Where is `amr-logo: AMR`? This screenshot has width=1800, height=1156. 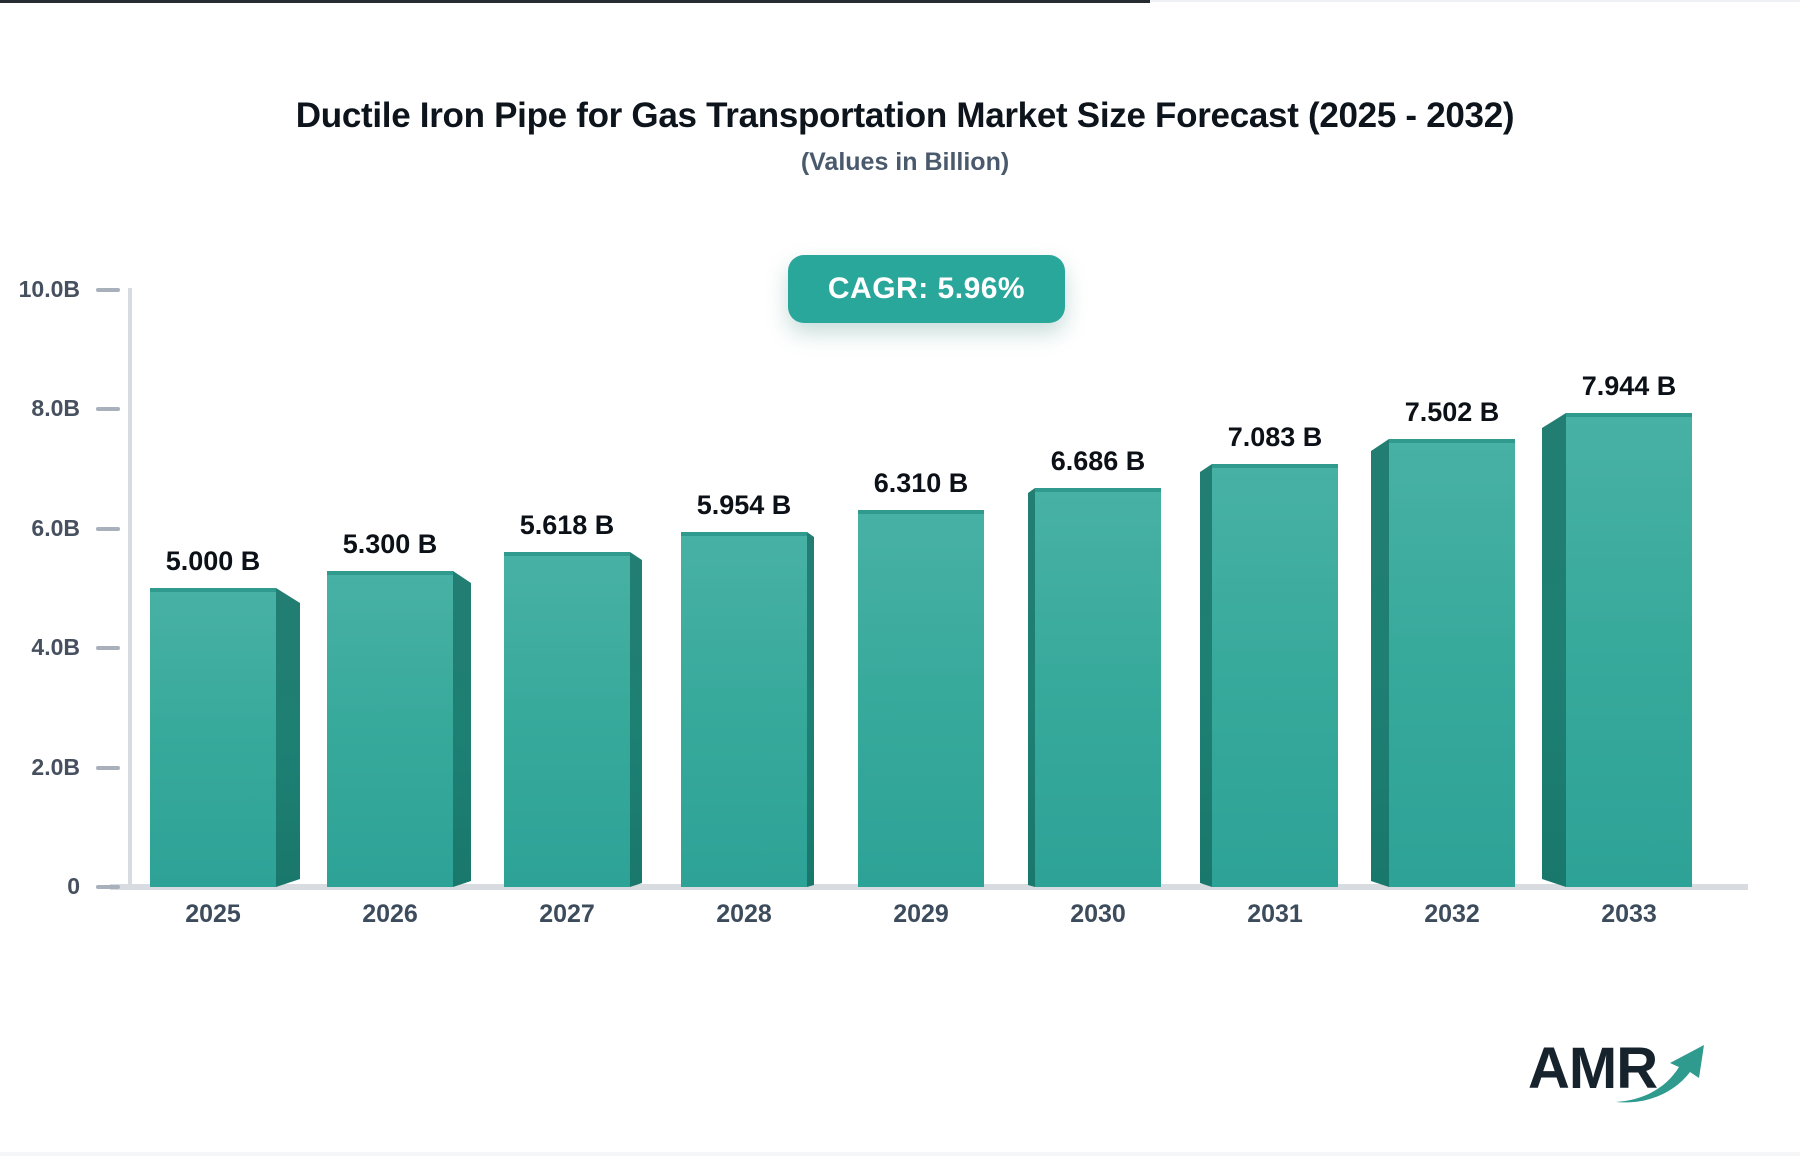 amr-logo: AMR is located at coordinates (1628, 1073).